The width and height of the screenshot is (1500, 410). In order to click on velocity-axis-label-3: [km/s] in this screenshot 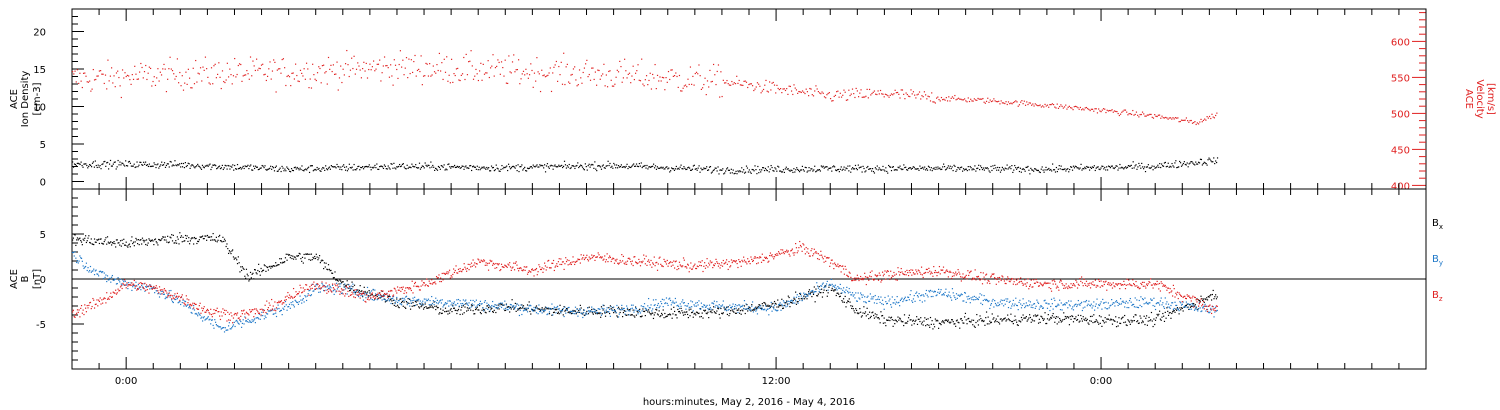, I will do `click(1490, 99)`.